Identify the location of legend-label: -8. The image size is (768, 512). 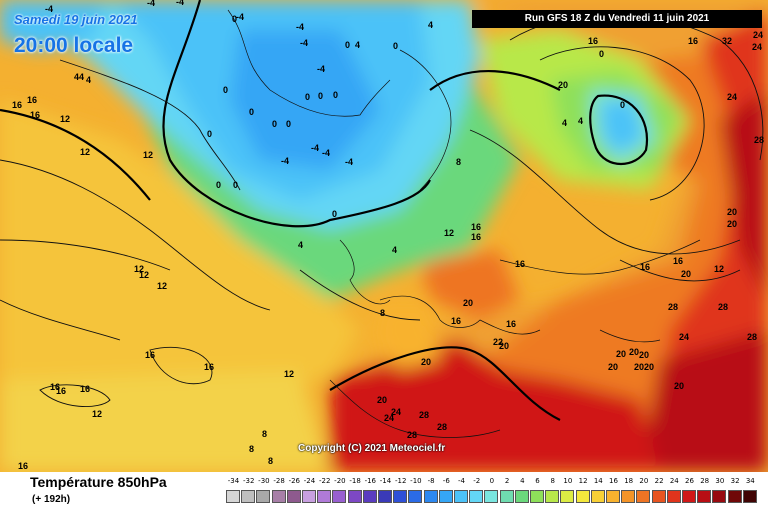
(431, 481).